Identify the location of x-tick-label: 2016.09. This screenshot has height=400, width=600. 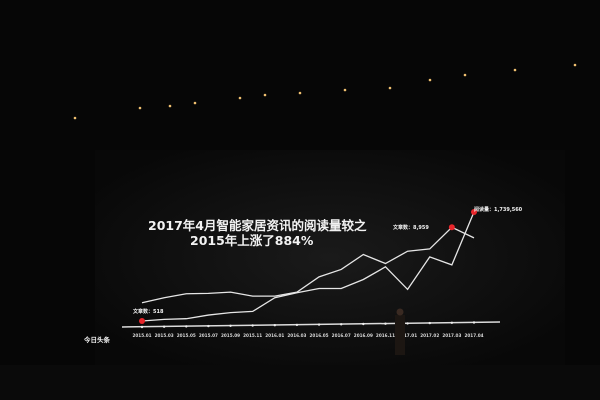
(363, 335).